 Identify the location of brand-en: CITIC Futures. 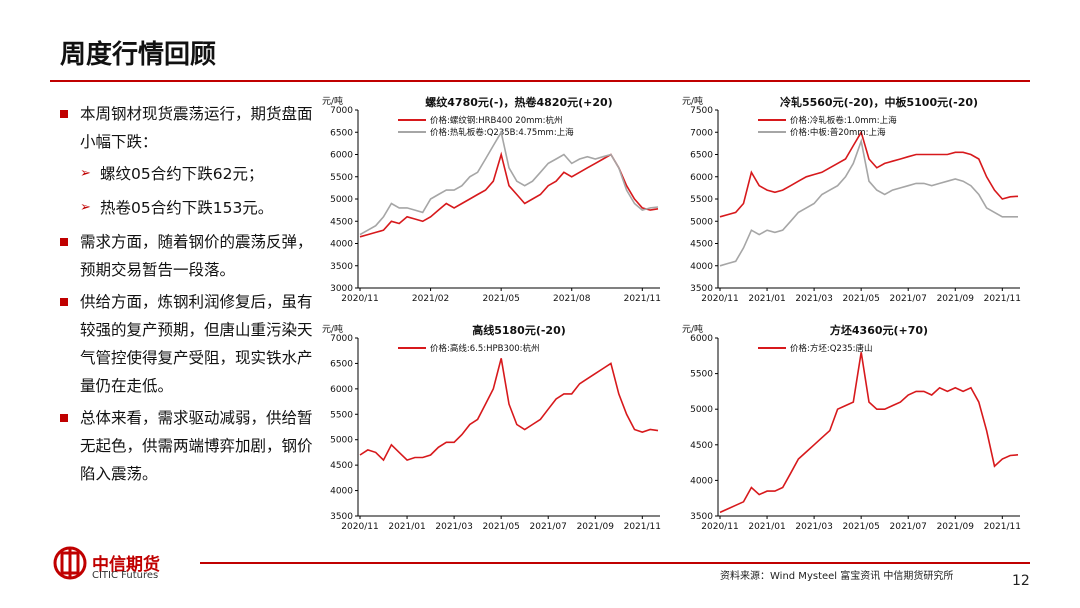
(125, 575).